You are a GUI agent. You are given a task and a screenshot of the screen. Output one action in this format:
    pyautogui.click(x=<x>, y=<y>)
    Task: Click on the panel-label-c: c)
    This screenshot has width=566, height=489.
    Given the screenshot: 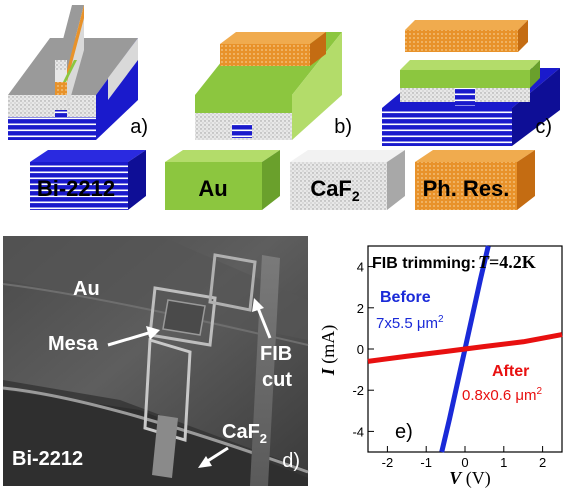 What is the action you would take?
    pyautogui.click(x=543, y=127)
    